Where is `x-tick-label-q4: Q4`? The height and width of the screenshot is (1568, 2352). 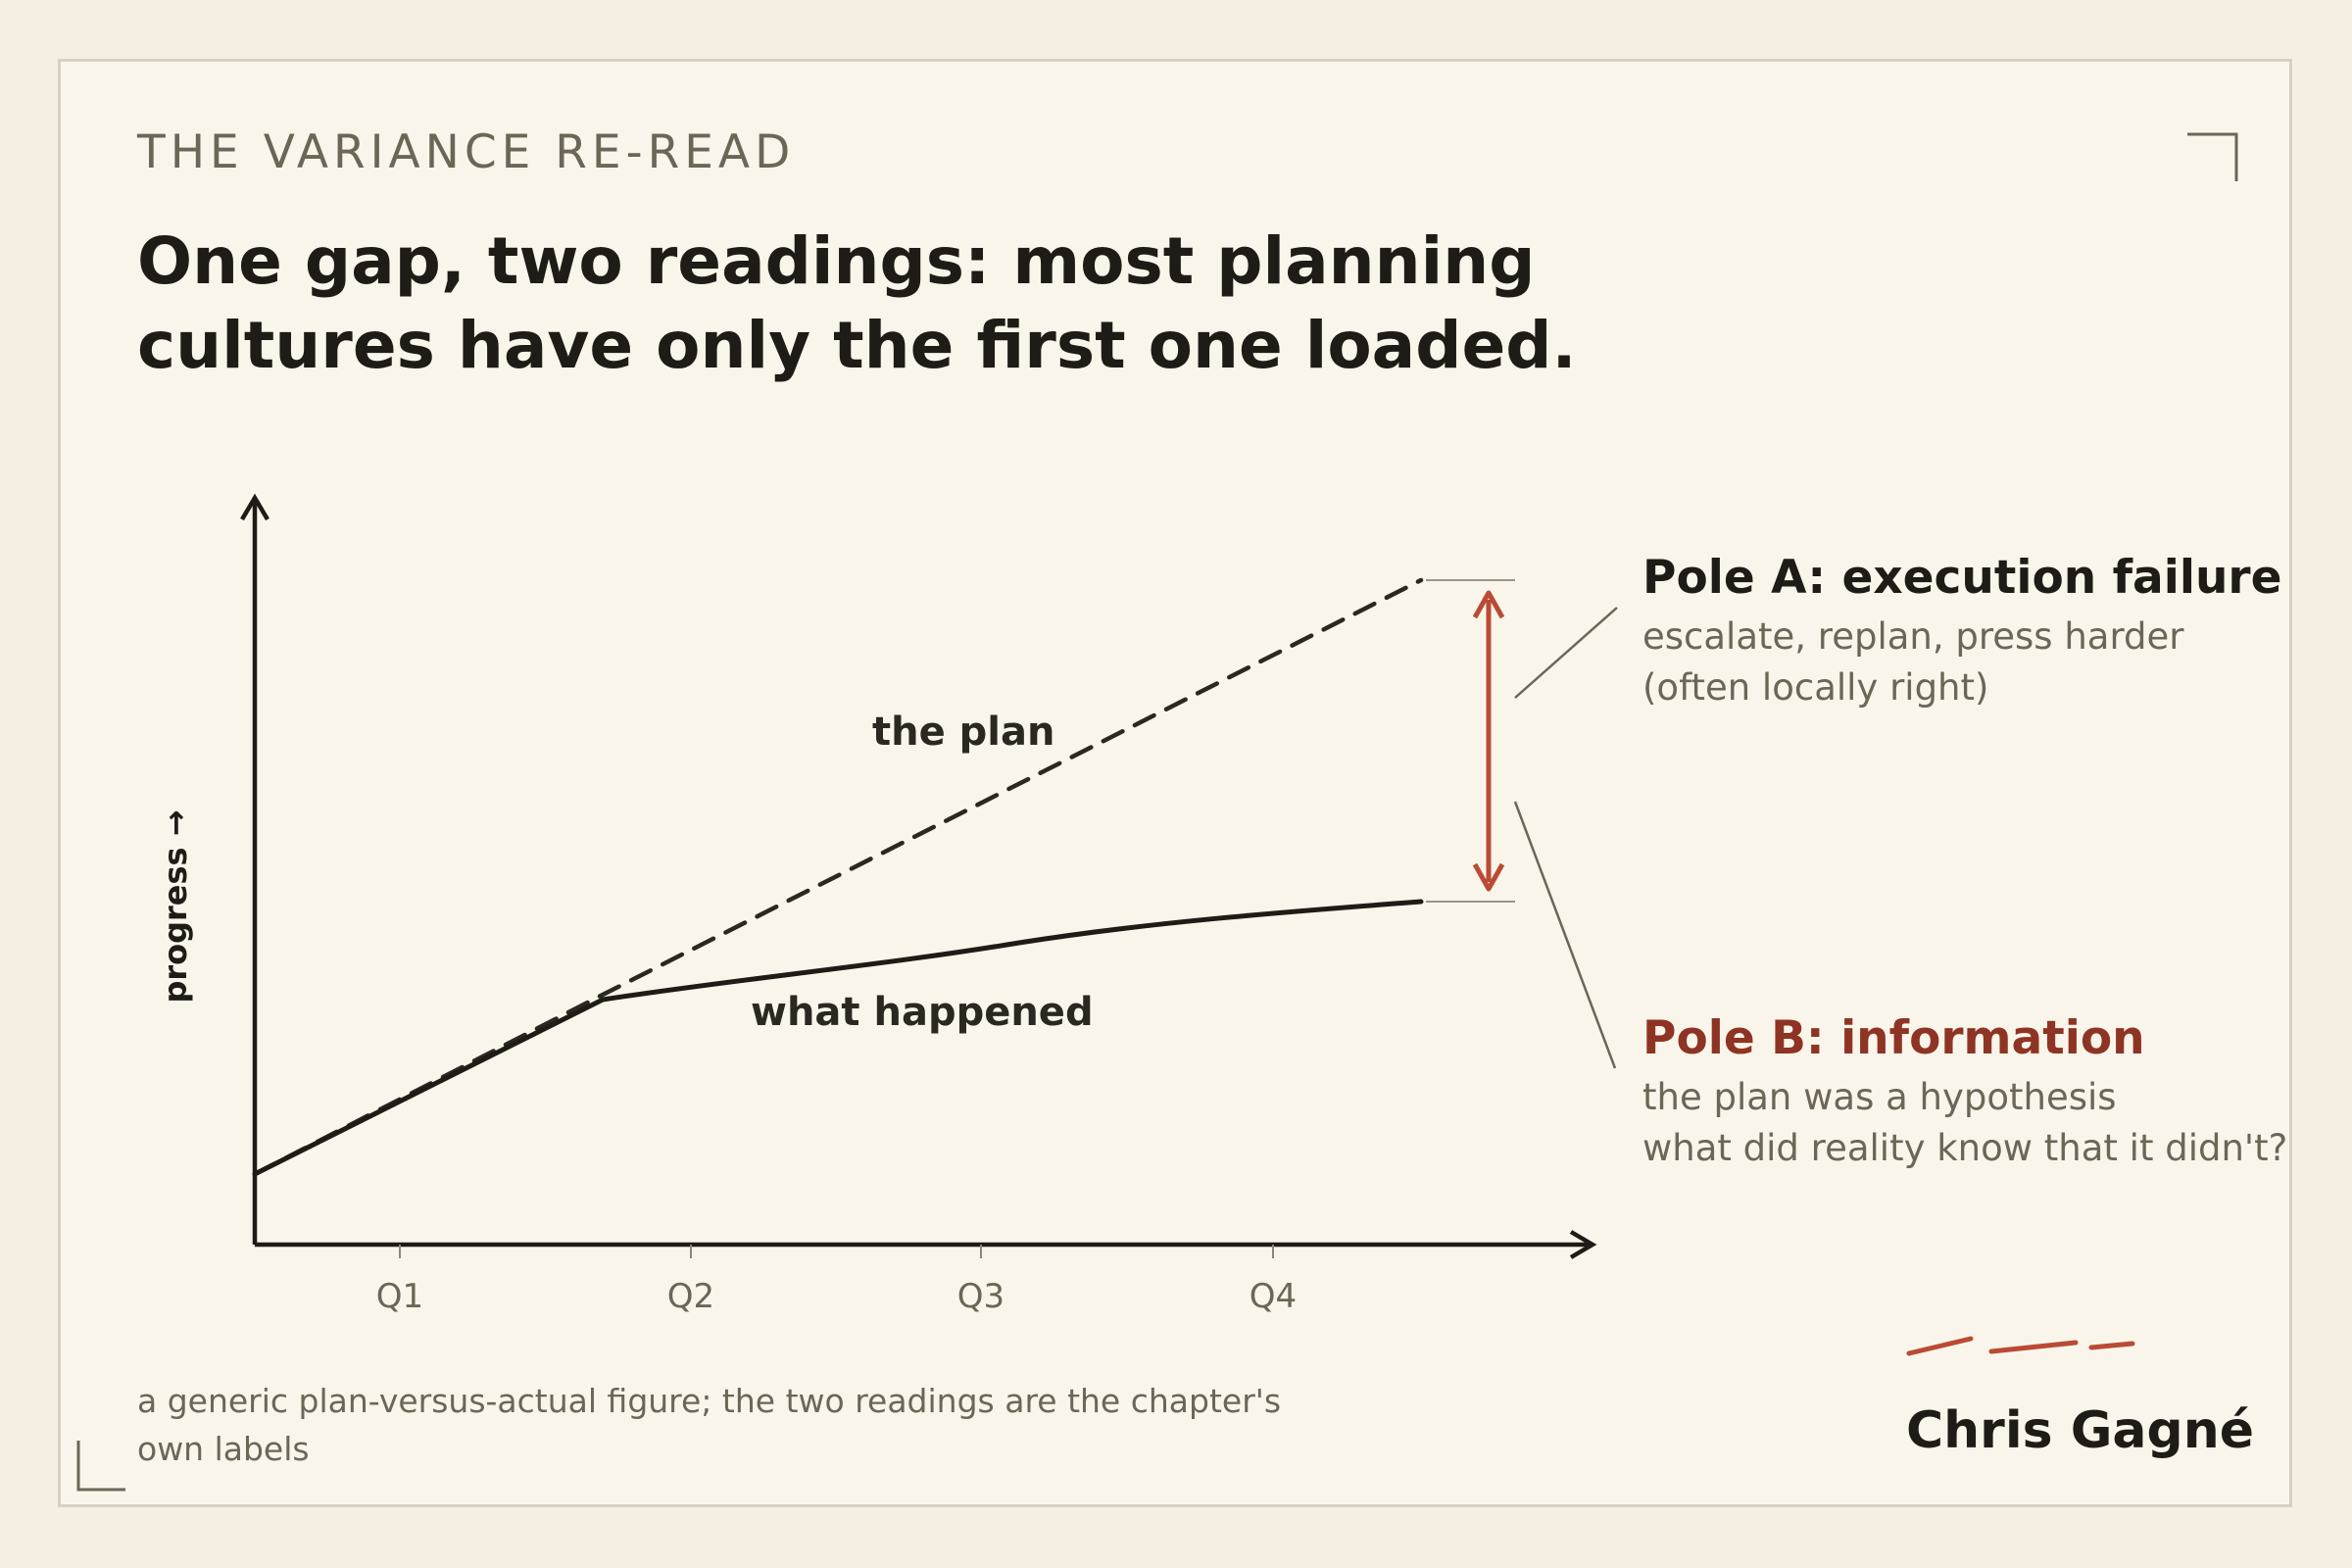
x-tick-label-q4: Q4 is located at coordinates (1273, 1296).